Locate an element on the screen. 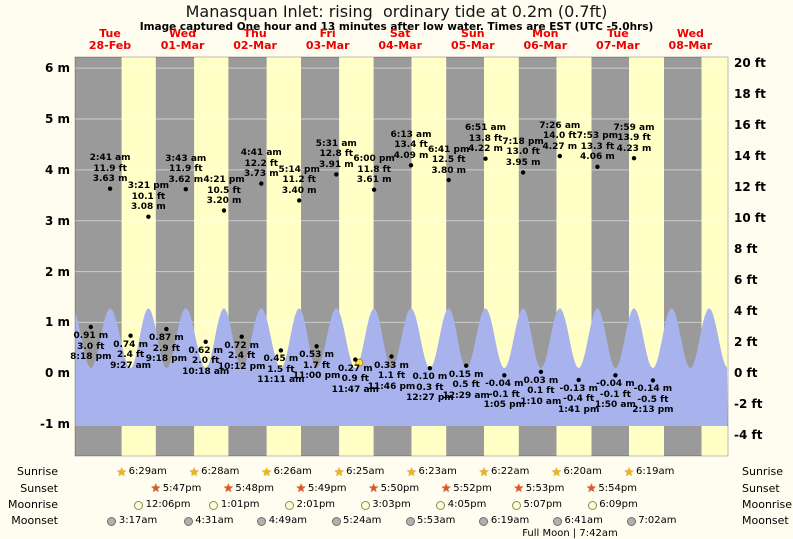 The height and width of the screenshot is (539, 793). sunrise-time: 6:29am is located at coordinates (147, 471).